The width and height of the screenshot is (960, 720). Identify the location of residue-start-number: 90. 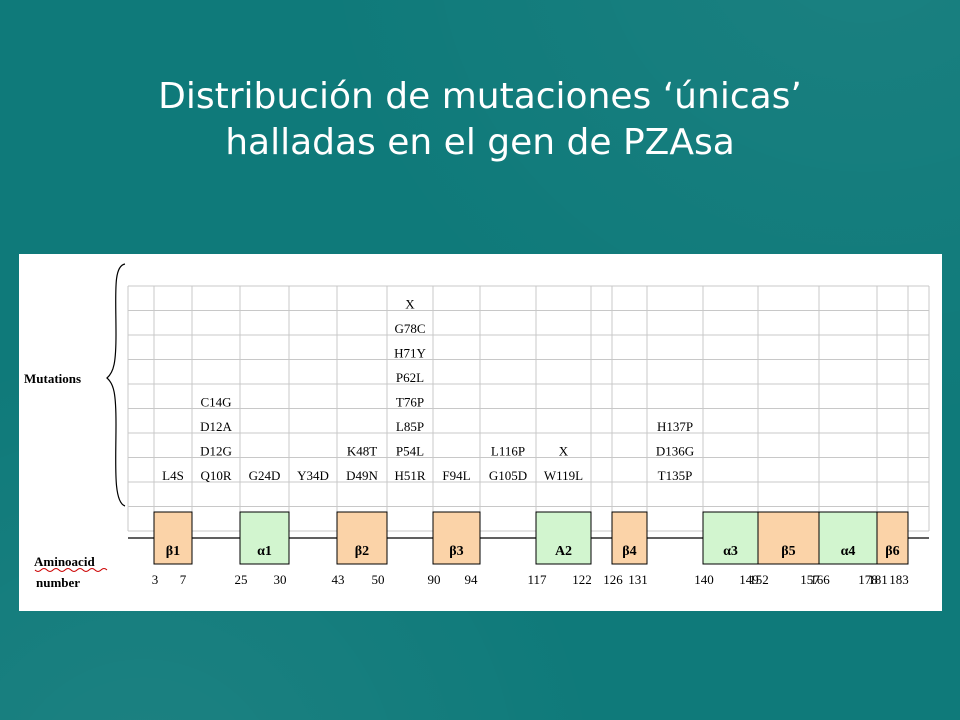
(434, 579).